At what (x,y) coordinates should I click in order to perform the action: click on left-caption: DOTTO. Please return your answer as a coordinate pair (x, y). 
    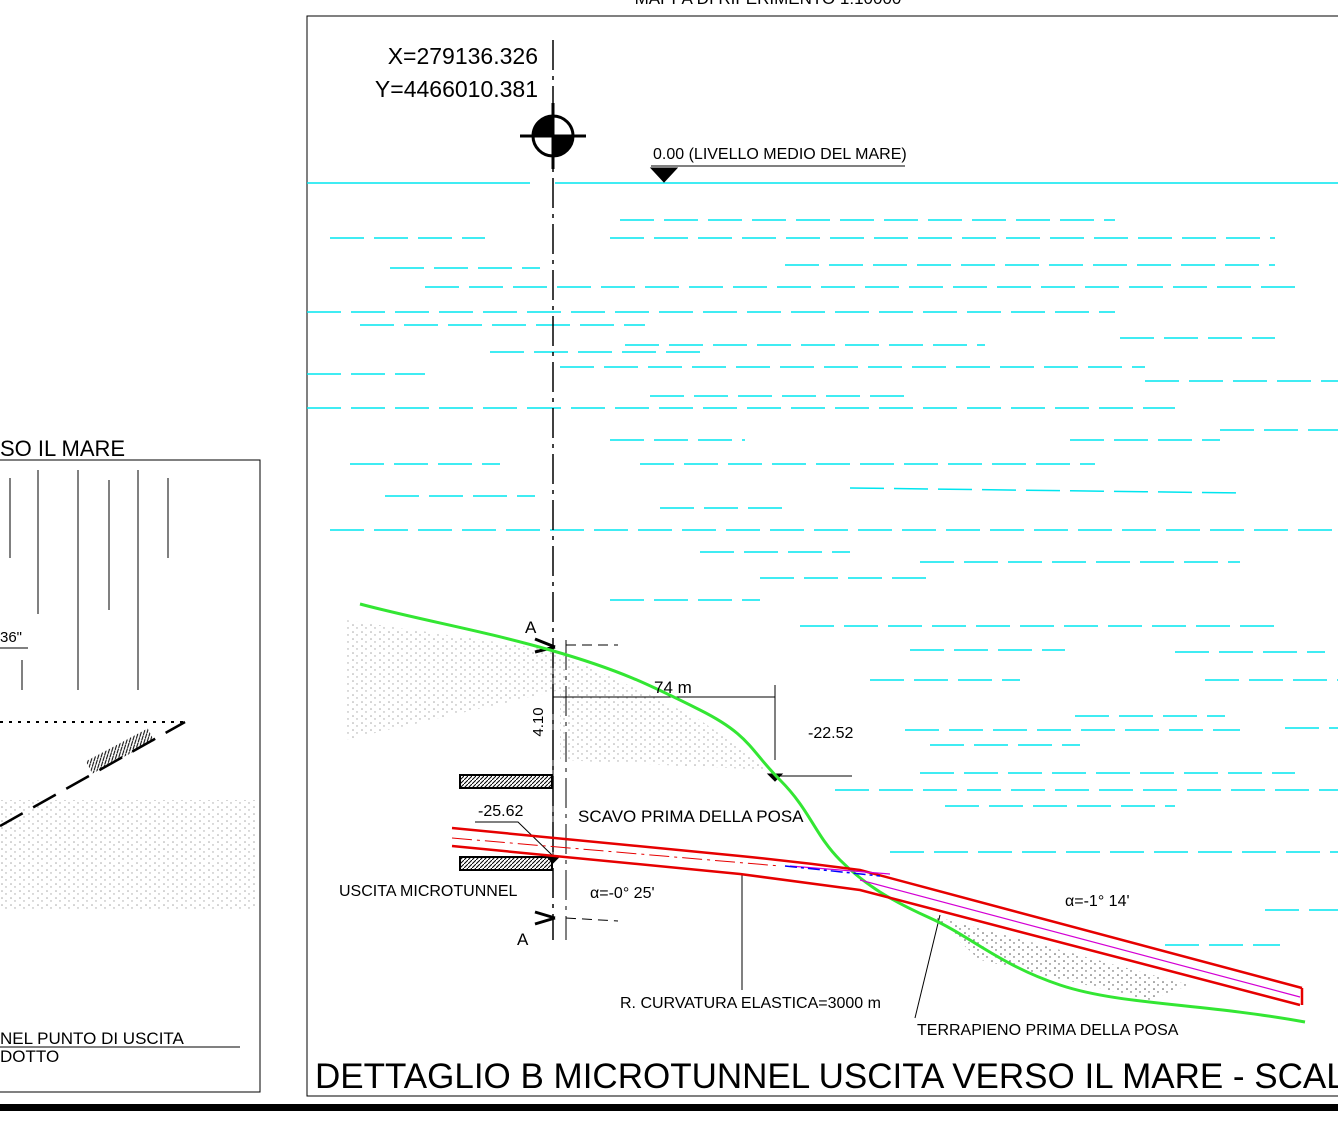
    Looking at the image, I should click on (29, 1056).